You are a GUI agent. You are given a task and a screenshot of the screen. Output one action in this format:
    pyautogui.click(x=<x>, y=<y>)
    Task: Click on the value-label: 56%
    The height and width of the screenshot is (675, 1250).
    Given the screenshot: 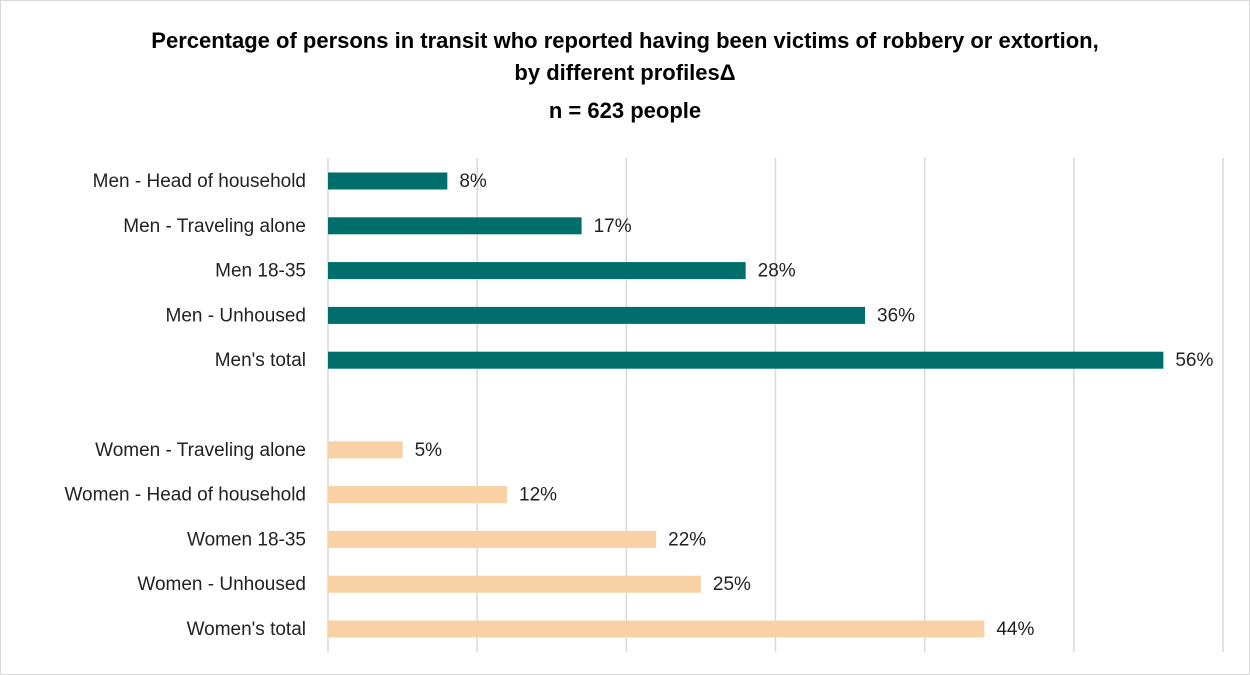 What is the action you would take?
    pyautogui.click(x=1194, y=360)
    